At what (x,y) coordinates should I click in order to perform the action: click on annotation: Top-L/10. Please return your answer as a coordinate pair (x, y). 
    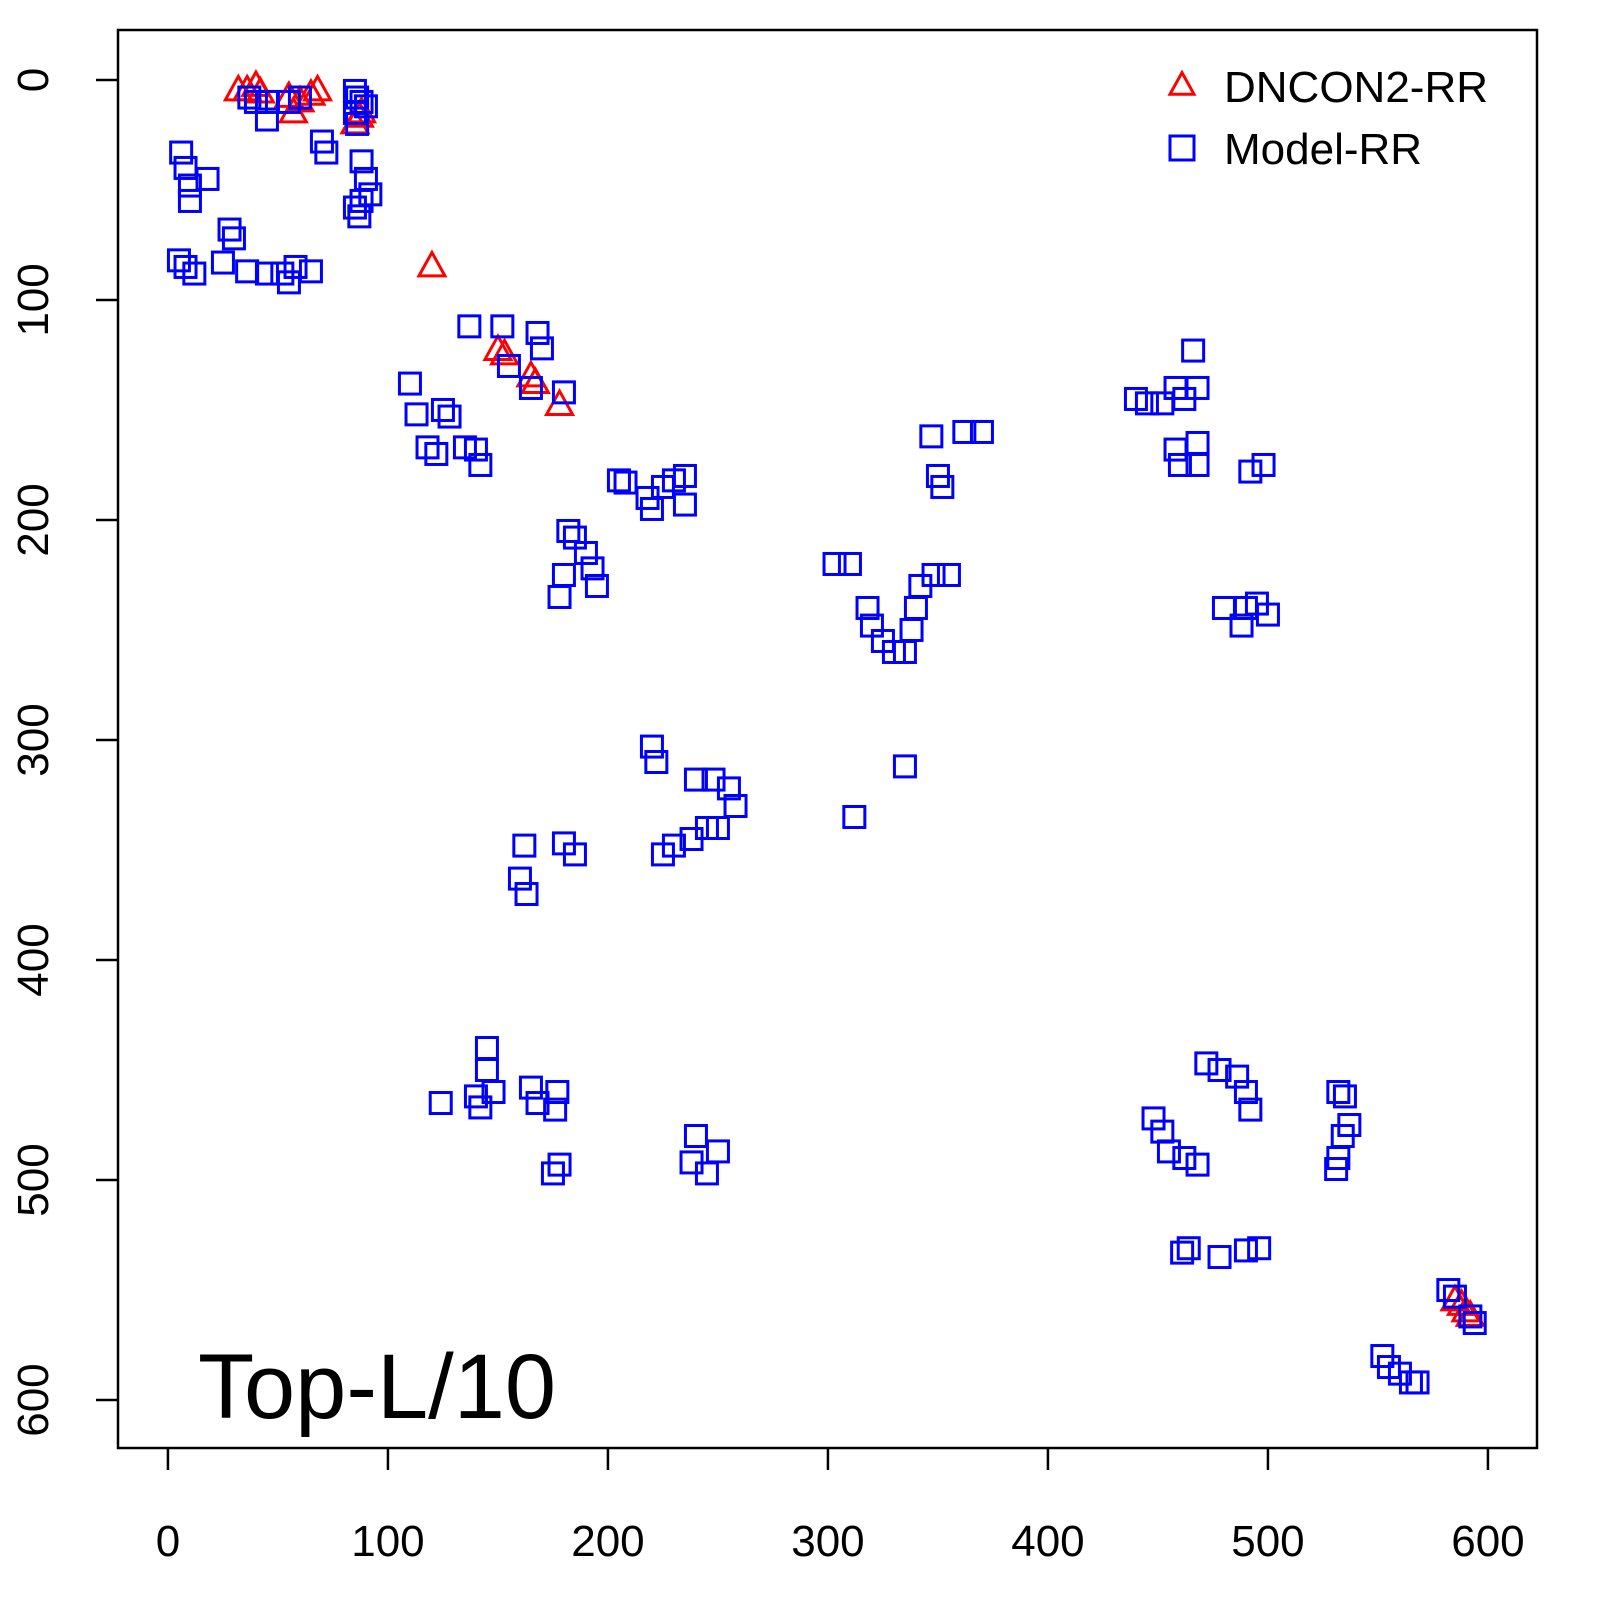
    Looking at the image, I should click on (377, 1387).